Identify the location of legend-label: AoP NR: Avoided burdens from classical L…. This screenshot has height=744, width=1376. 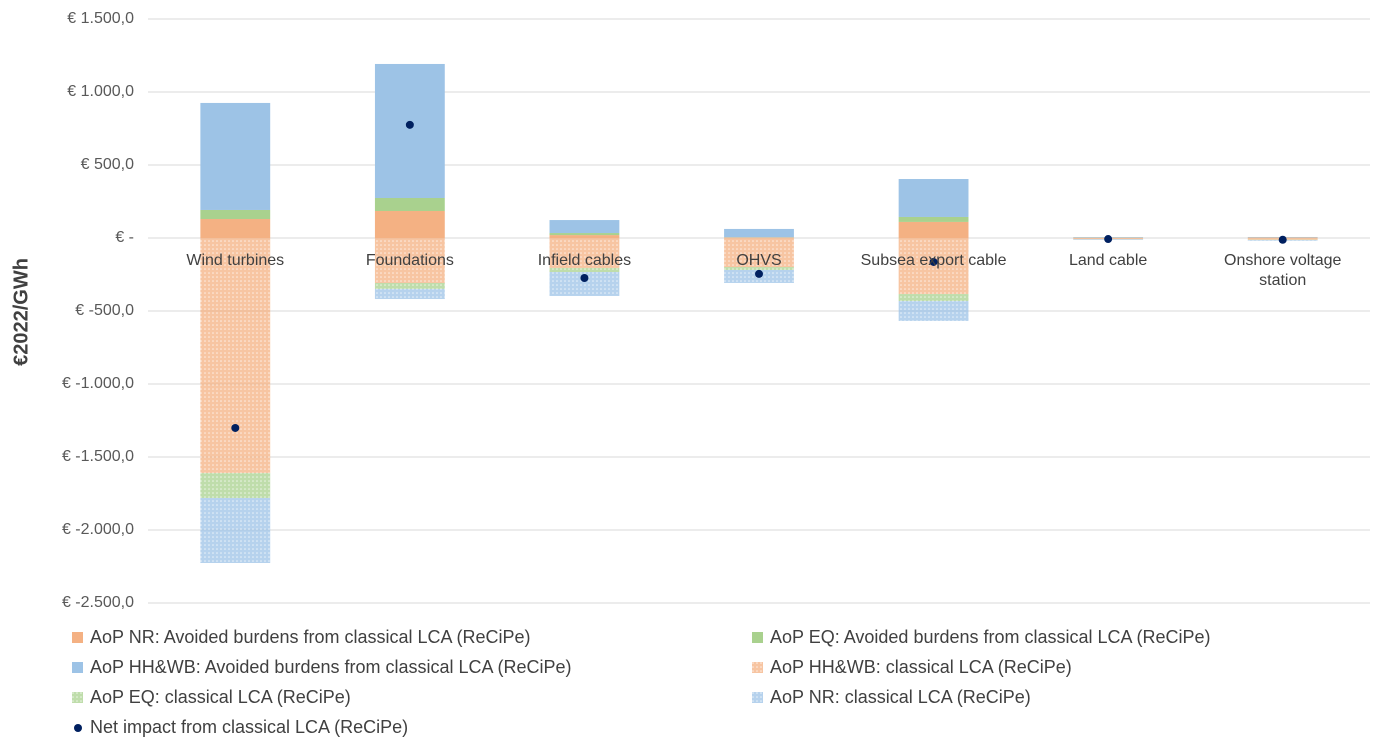
(310, 636).